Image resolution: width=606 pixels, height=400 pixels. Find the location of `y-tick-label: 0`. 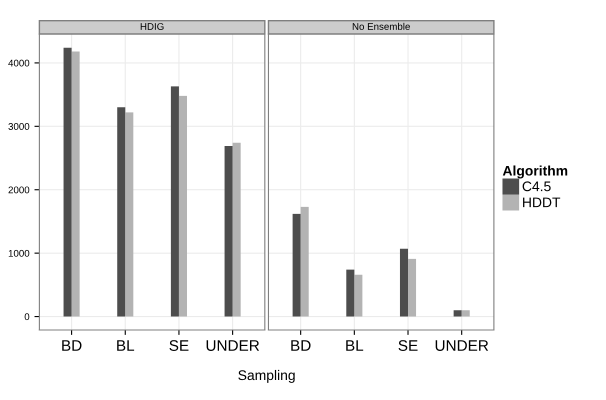

y-tick-label: 0 is located at coordinates (27, 316).